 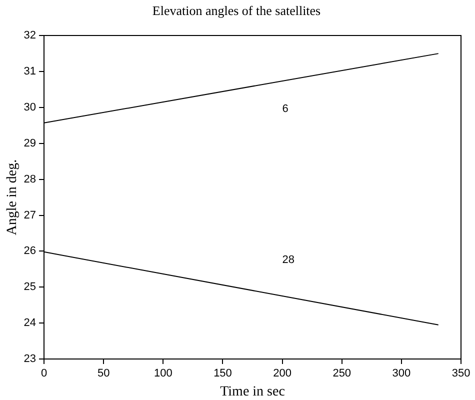 What do you see at coordinates (30, 36) in the screenshot?
I see `y-tick-label: 32` at bounding box center [30, 36].